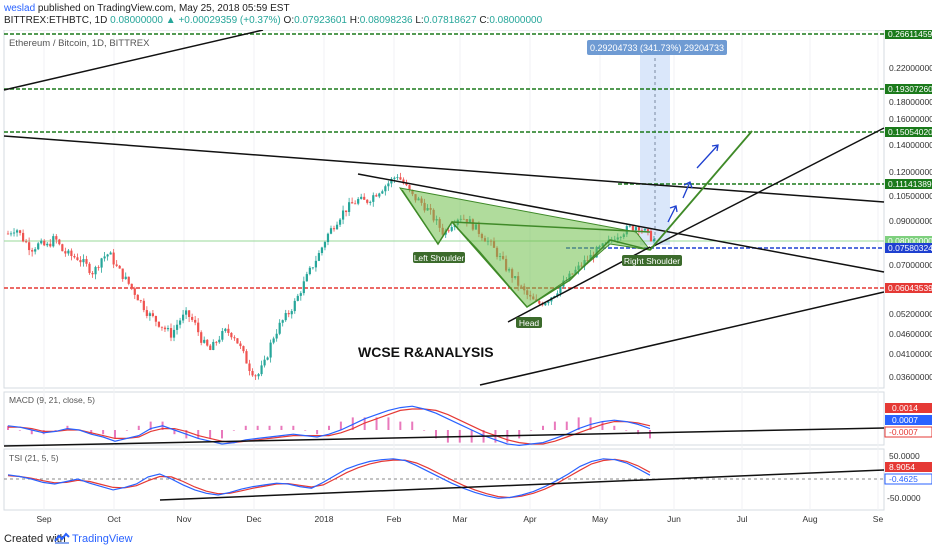  Describe the element at coordinates (62, 538) in the screenshot. I see `tradingview-logo-icon` at that location.